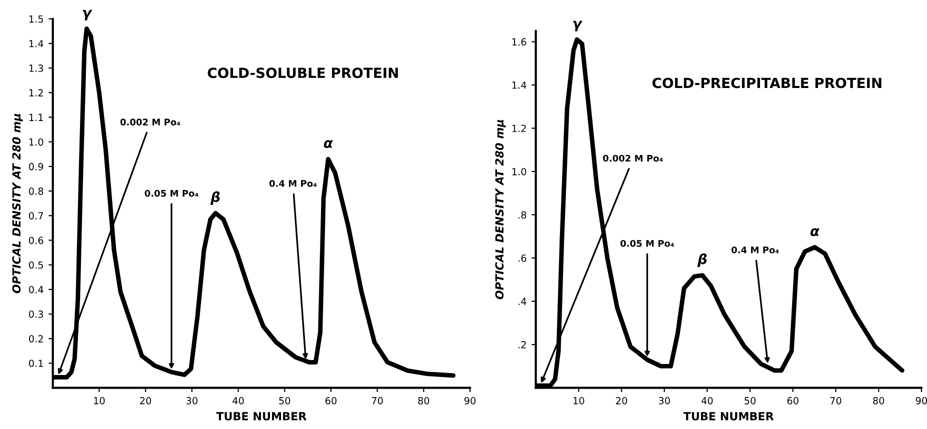  Describe the element at coordinates (35, 338) in the screenshot. I see `y-tick-label: 0.2` at that location.